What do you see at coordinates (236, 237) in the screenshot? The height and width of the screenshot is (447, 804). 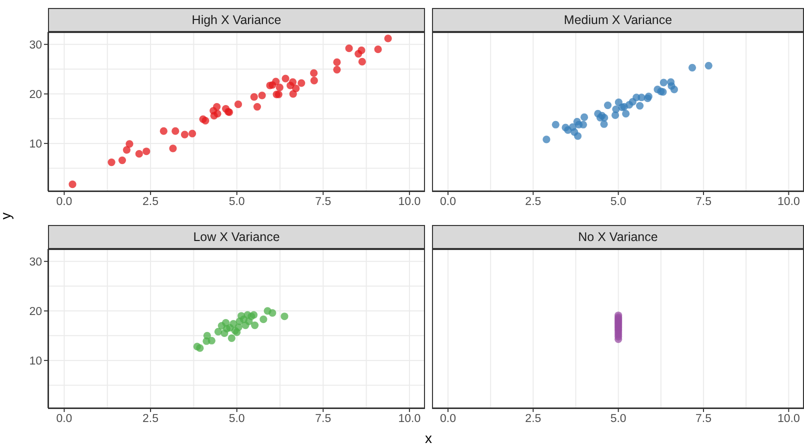 I see `chart-title: Low X Variance` at bounding box center [236, 237].